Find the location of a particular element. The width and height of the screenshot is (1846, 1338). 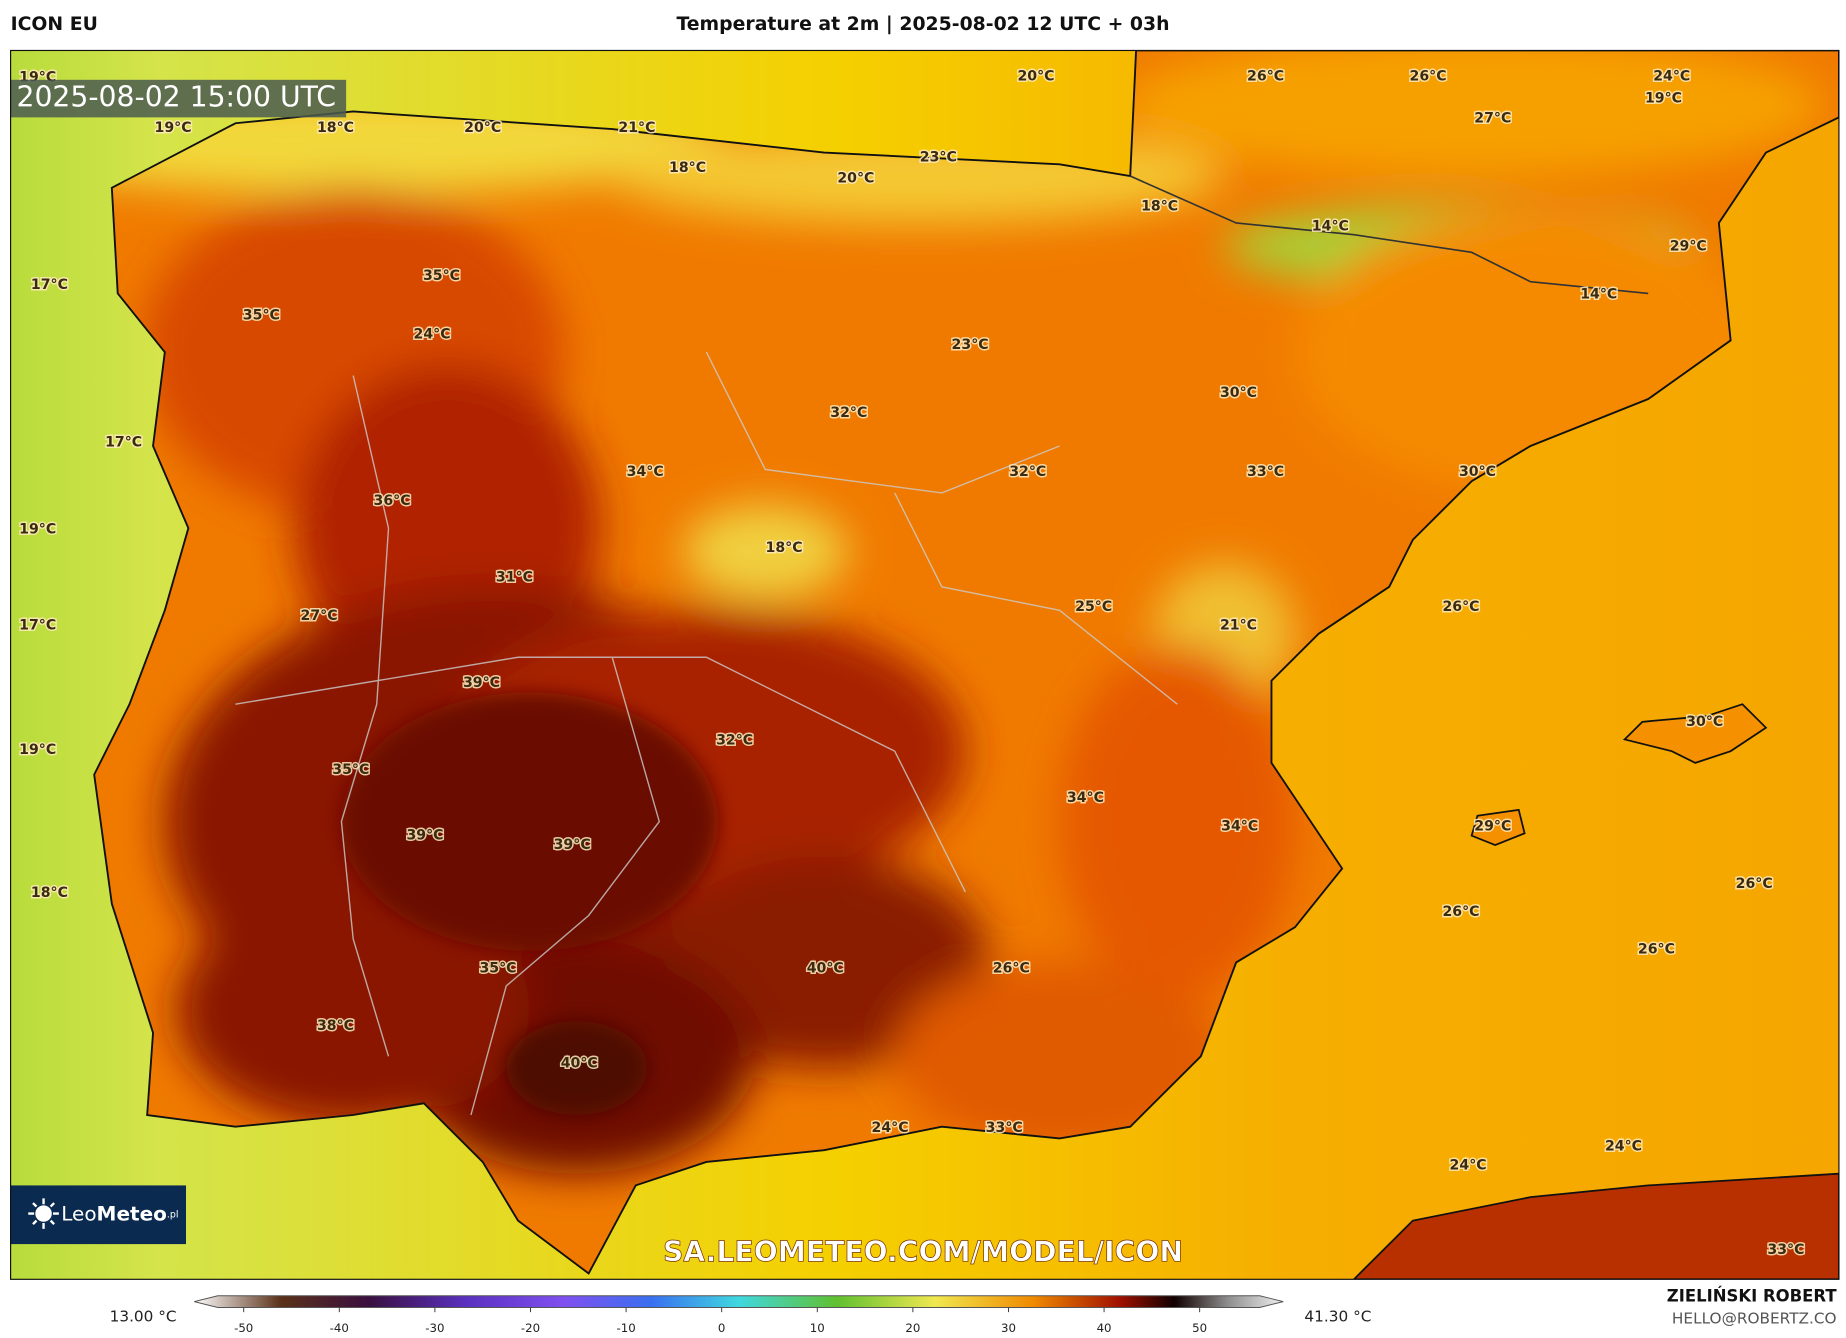

colorbar-tick-label: 20 is located at coordinates (912, 1328).